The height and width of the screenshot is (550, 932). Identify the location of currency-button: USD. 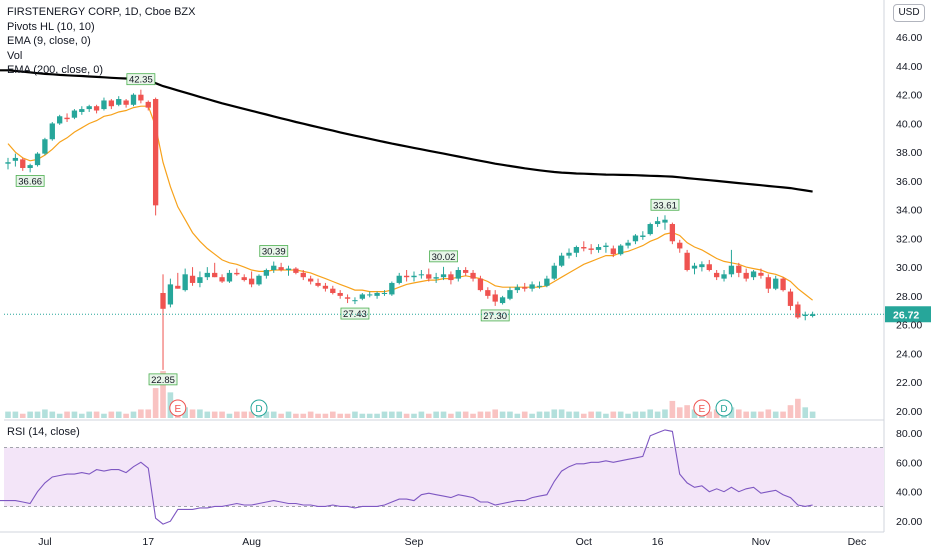
(909, 13).